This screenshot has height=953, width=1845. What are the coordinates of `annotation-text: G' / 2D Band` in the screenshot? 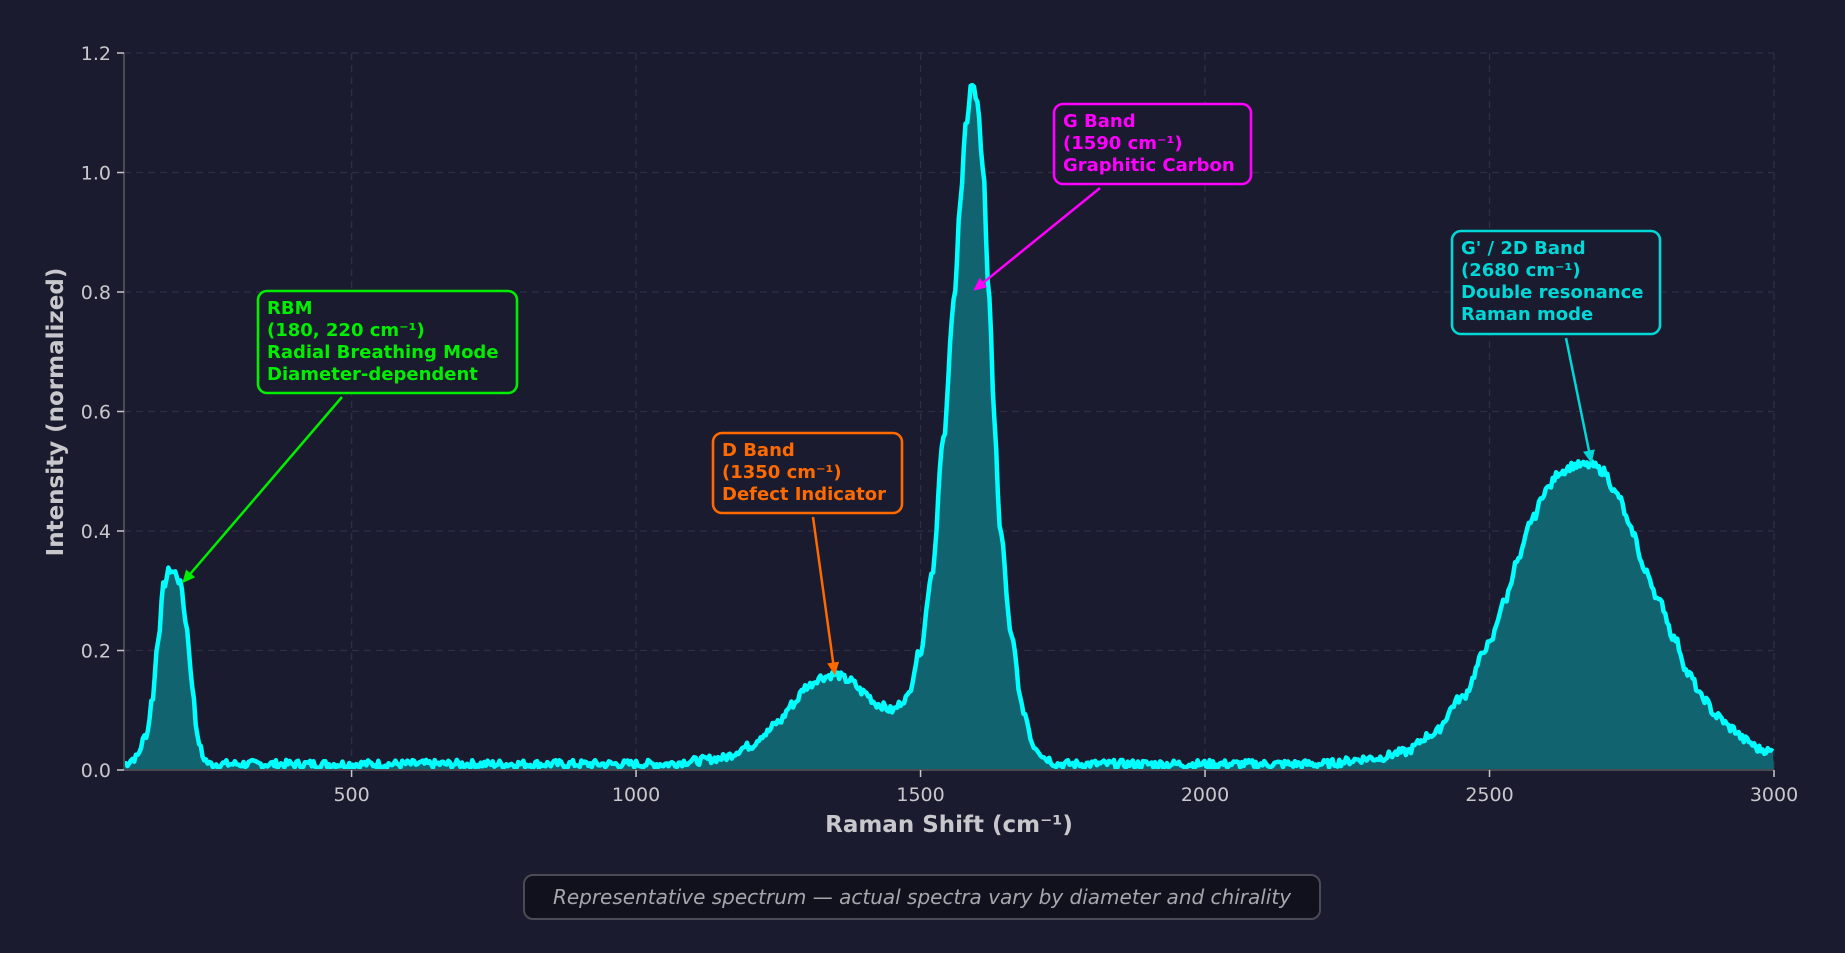 It's located at (1523, 248).